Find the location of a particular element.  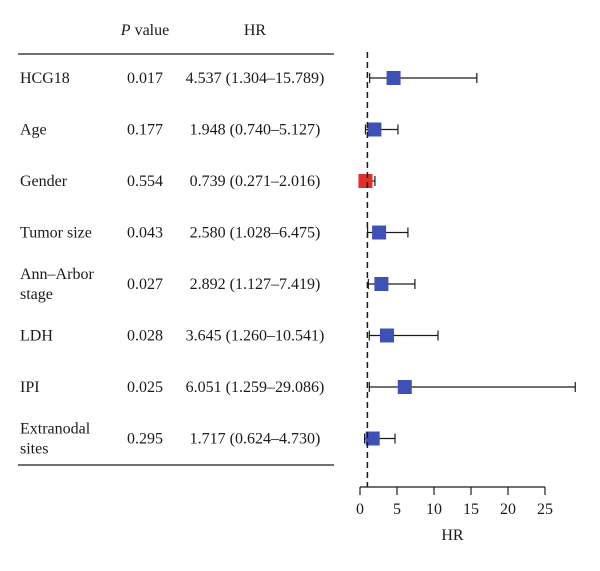

pvalue-header-rest: value is located at coordinates (150, 30).